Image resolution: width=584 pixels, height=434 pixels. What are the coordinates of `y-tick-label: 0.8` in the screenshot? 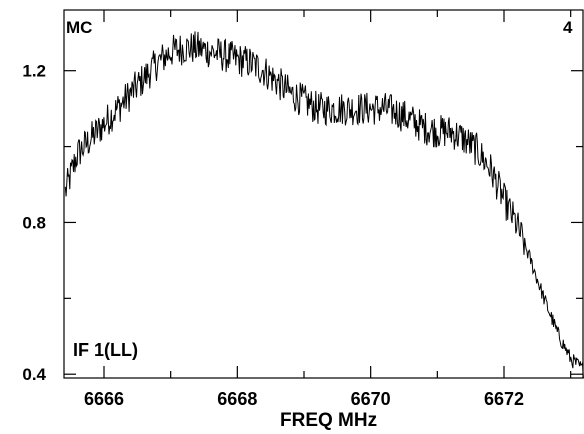 It's located at (34, 222).